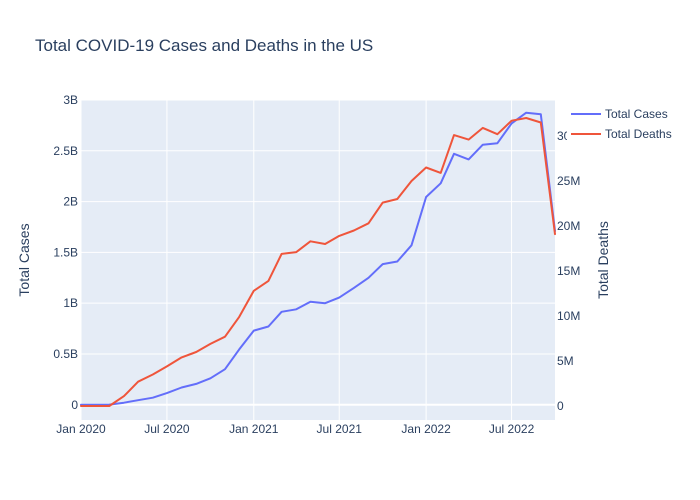  What do you see at coordinates (65, 151) in the screenshot?
I see `y-tick-label: 2.5B` at bounding box center [65, 151].